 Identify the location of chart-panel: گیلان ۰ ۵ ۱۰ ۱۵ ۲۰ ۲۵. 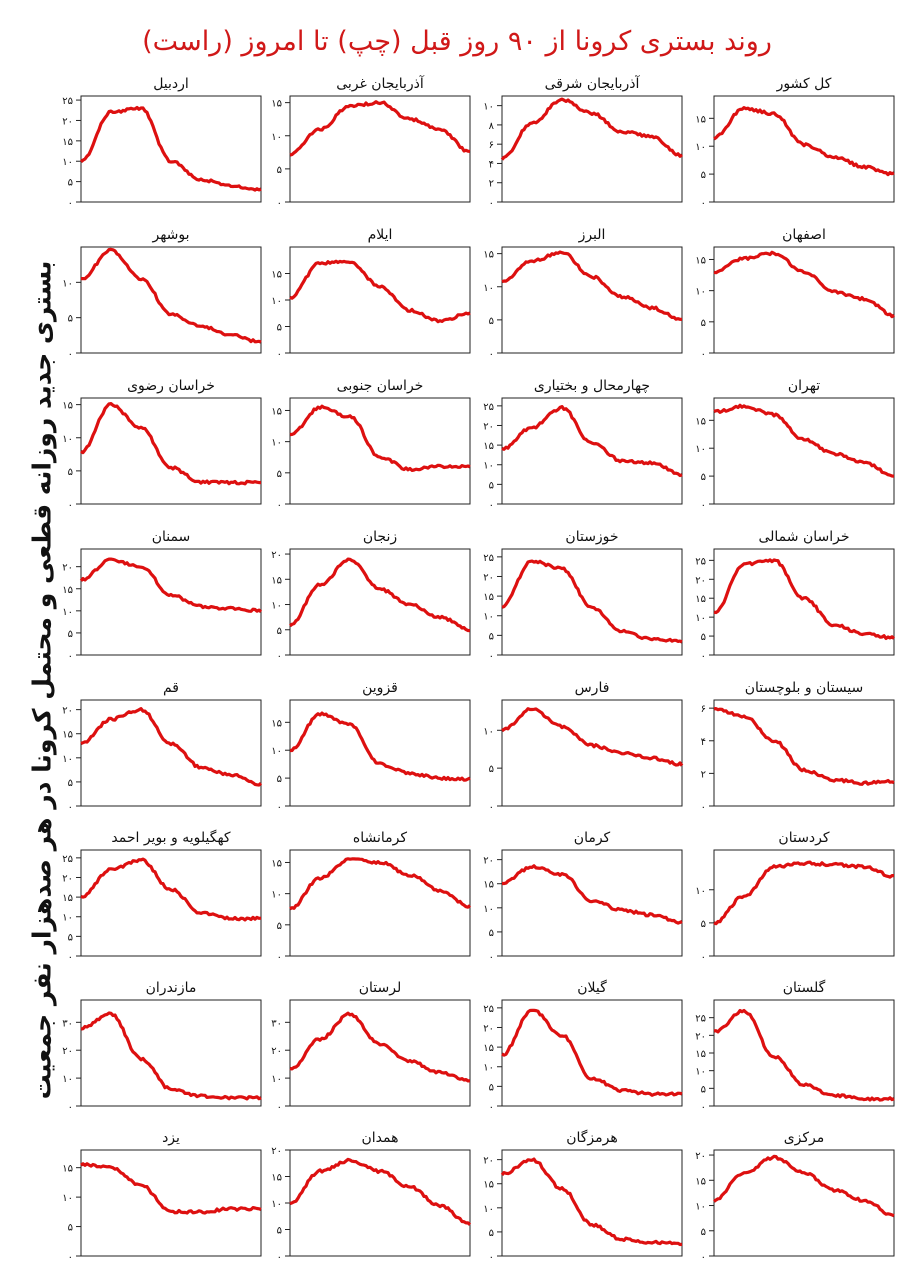
(583, 1046).